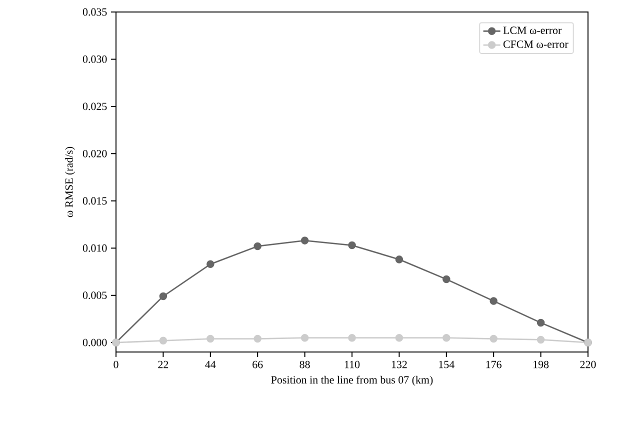 This screenshot has height=430, width=629. What do you see at coordinates (588, 364) in the screenshot?
I see `x-tick-label: 220` at bounding box center [588, 364].